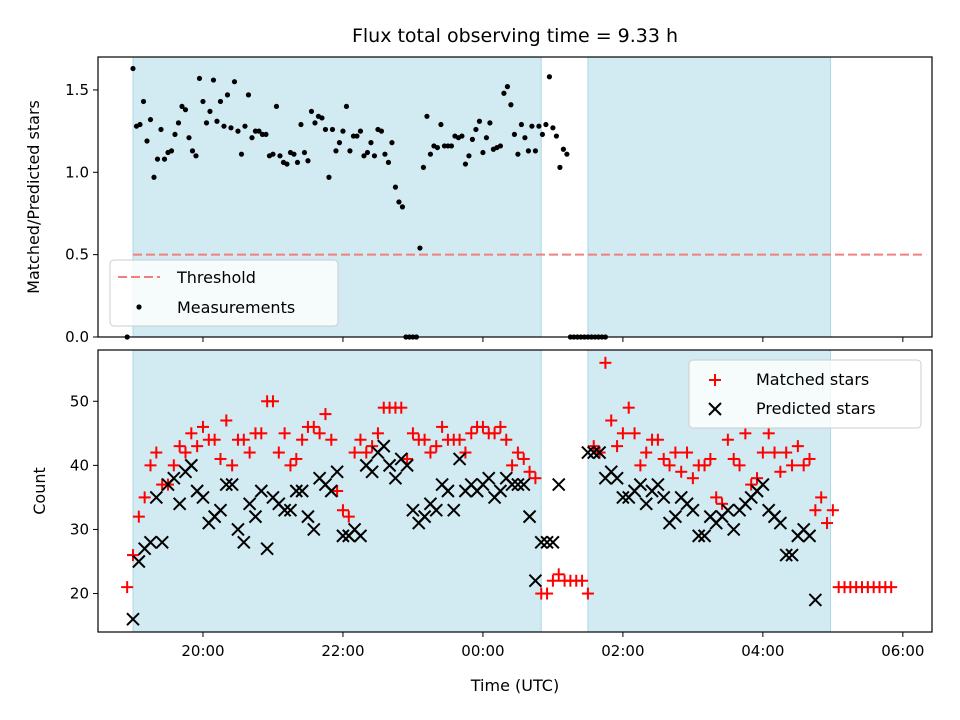 Image resolution: width=960 pixels, height=720 pixels. Describe the element at coordinates (77, 337) in the screenshot. I see `y-tick-label: 0.0` at that location.